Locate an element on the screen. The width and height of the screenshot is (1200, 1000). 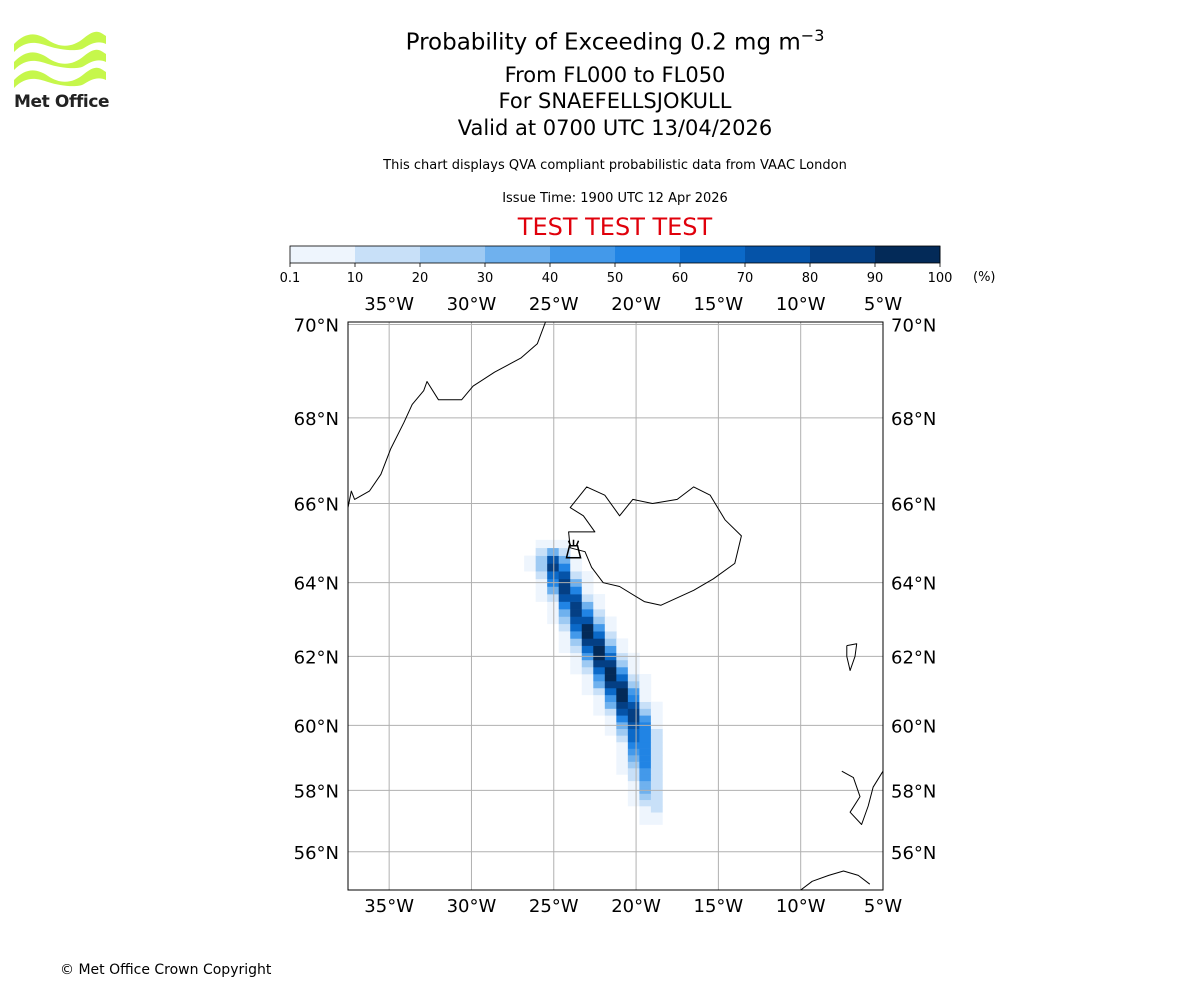
colorbar-tick-label: 40 is located at coordinates (550, 278).